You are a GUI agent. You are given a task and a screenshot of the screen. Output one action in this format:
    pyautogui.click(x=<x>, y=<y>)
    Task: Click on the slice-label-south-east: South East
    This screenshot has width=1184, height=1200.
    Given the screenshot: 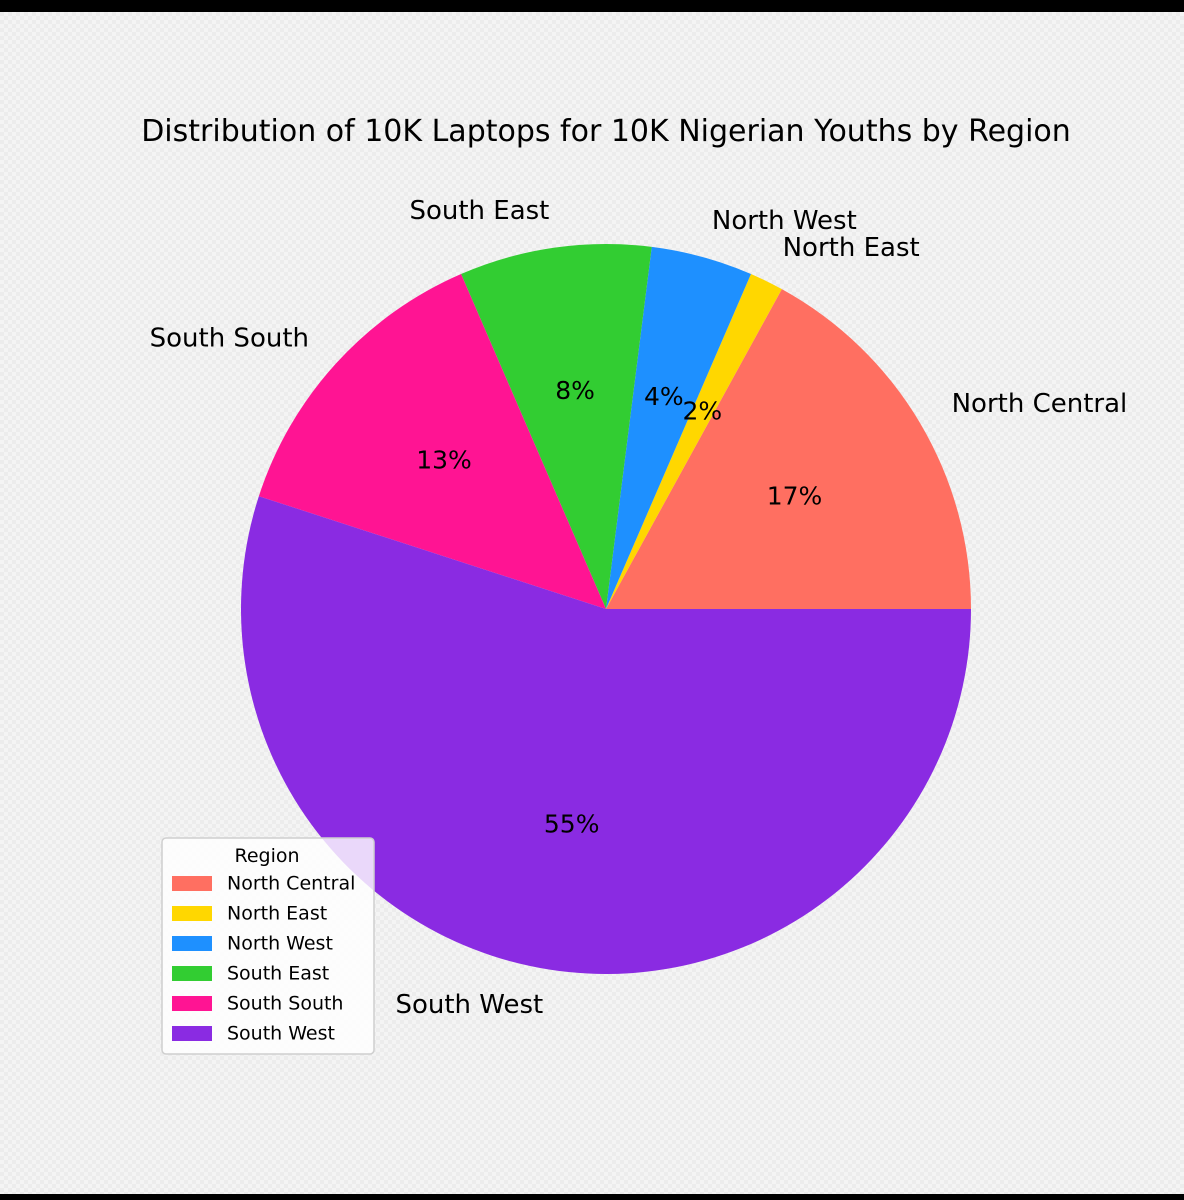 What is the action you would take?
    pyautogui.click(x=479, y=211)
    